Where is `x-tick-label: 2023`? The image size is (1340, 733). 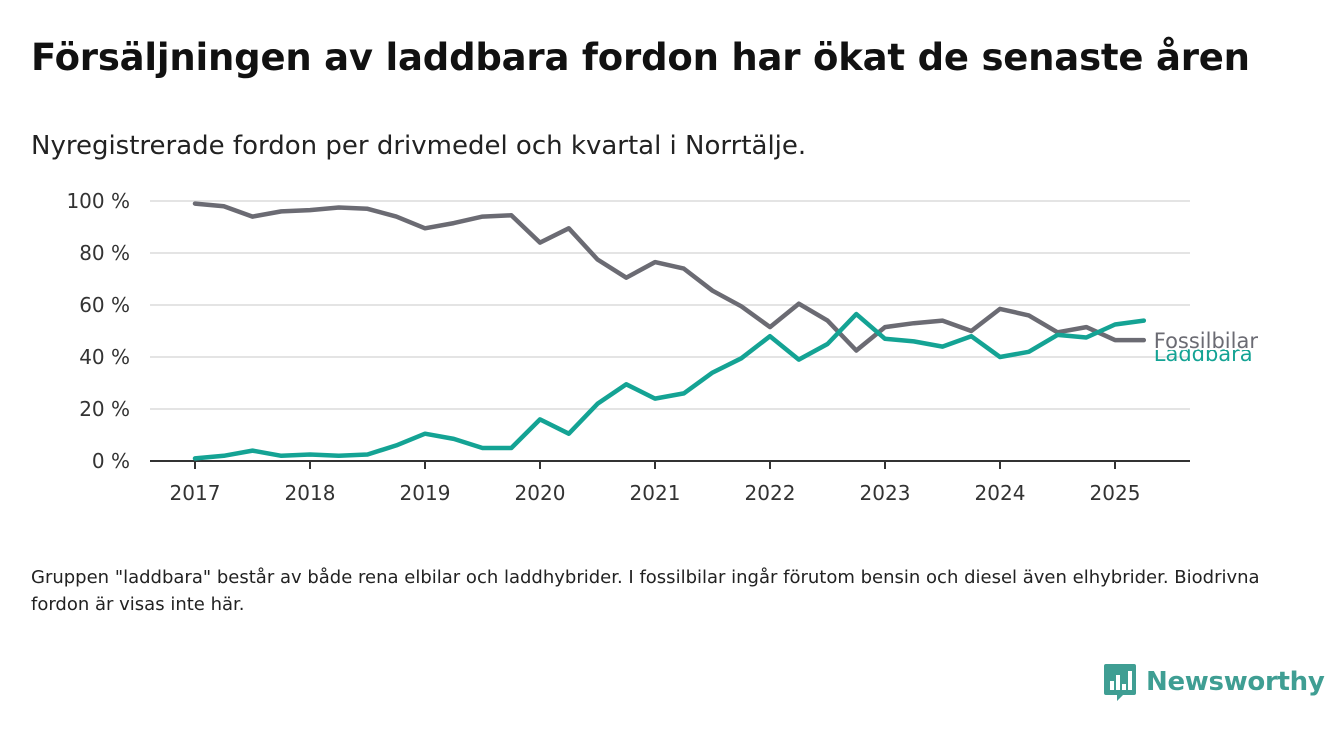 x-tick-label: 2023 is located at coordinates (885, 493).